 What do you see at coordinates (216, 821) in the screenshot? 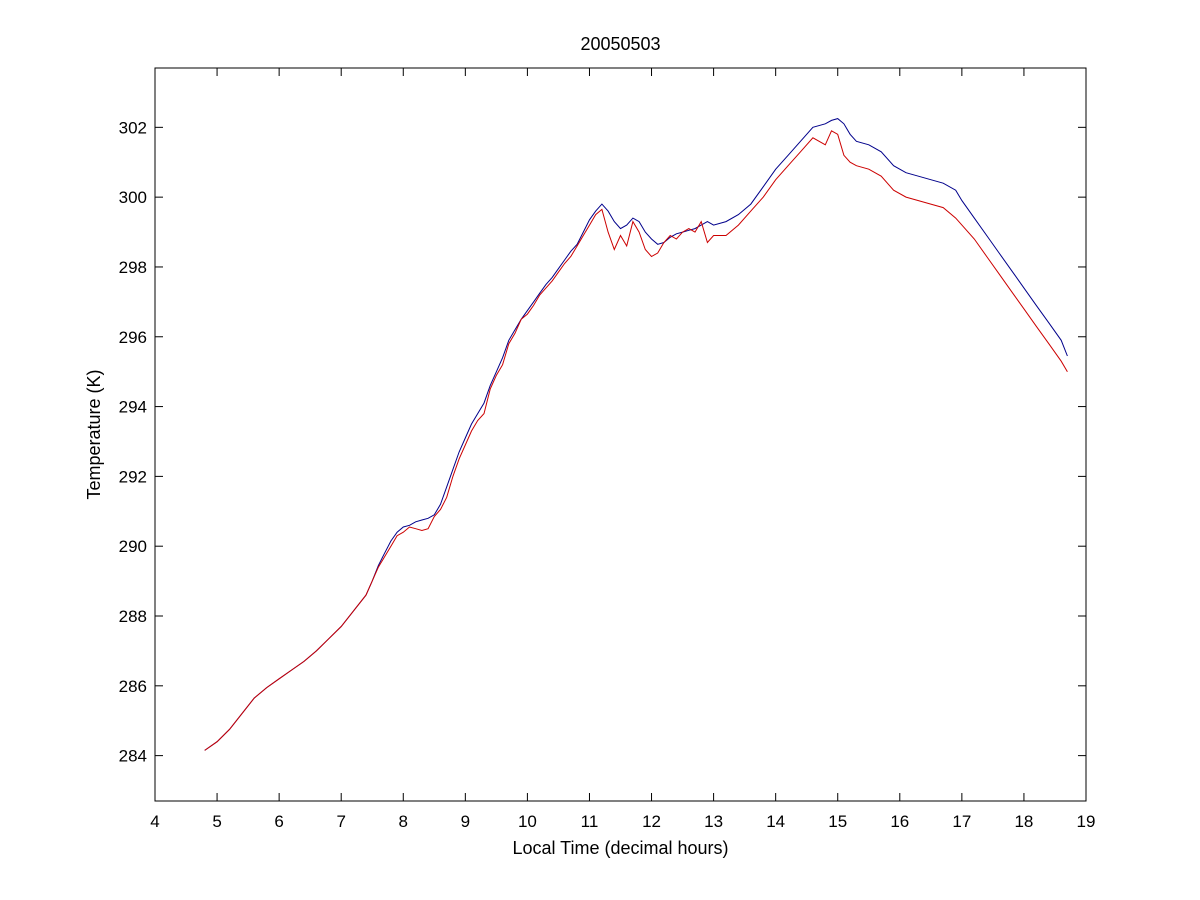
I see `x-tick-label: 5` at bounding box center [216, 821].